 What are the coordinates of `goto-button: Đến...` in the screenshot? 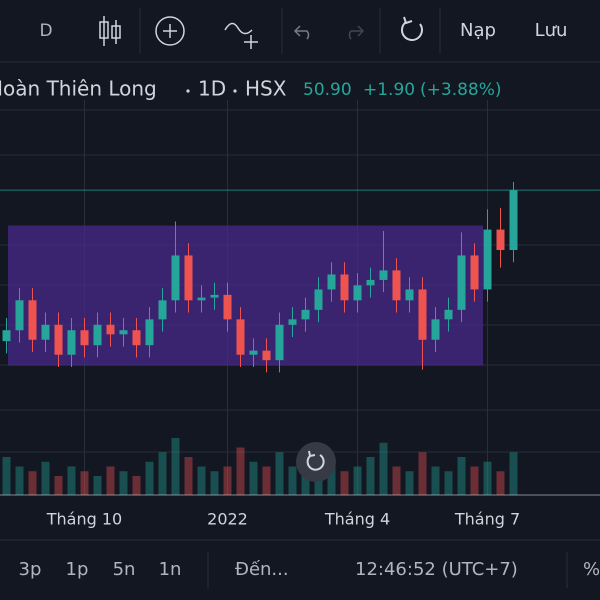 It's located at (262, 569).